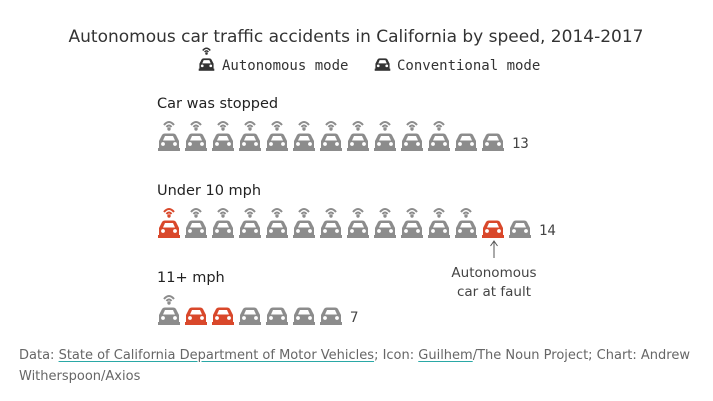 The height and width of the screenshot is (401, 713). I want to click on footer-icon-prefix: ; Icon:, so click(396, 355).